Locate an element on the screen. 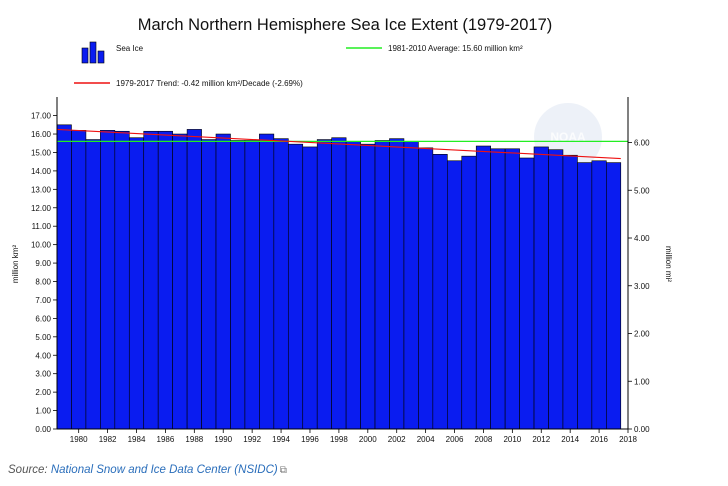 The image size is (728, 486). x-tick-label: 1992 is located at coordinates (252, 439).